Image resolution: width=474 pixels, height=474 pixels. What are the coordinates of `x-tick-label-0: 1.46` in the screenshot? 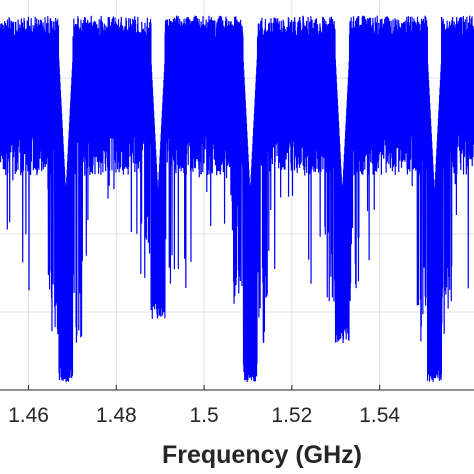 It's located at (28, 415).